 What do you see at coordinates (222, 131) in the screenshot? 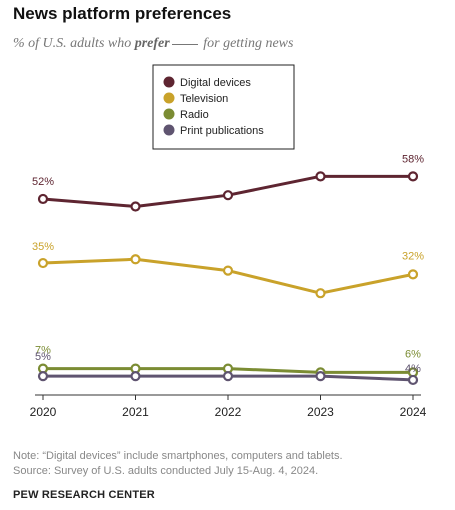
I see `legend-label-print-publications: Print publications` at bounding box center [222, 131].